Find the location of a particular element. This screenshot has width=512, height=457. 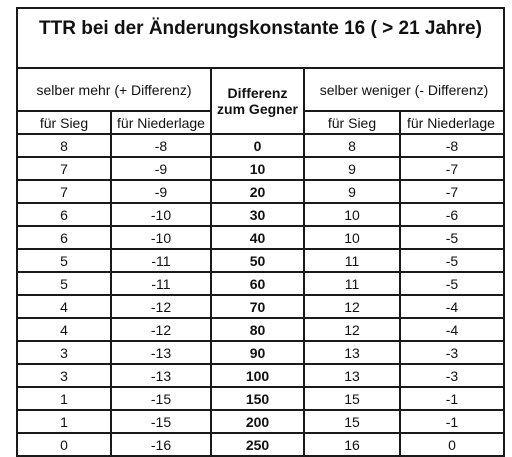

table-row: 3 -13 100 13 -3 is located at coordinates (260, 375).